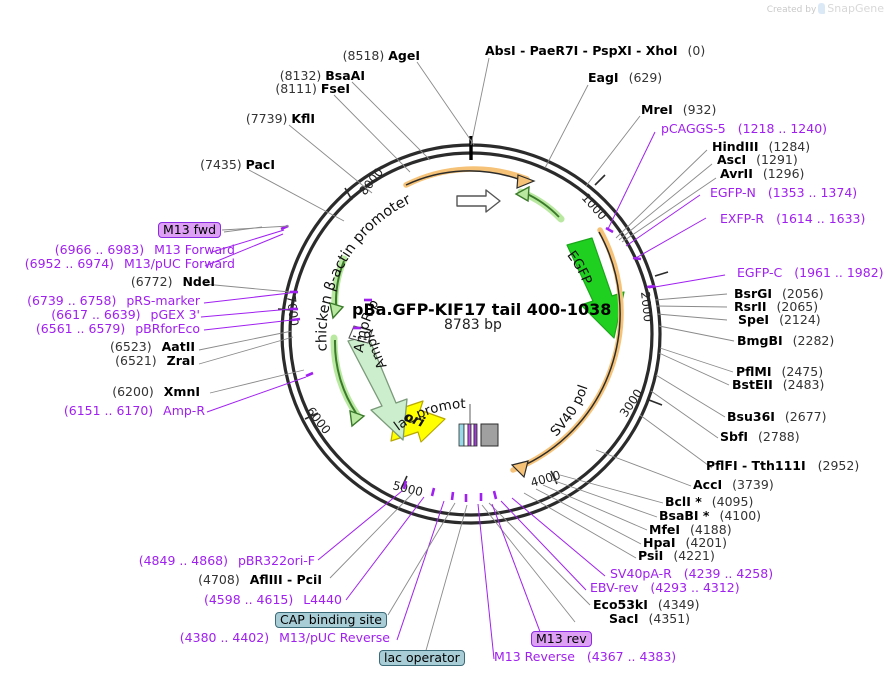 The height and width of the screenshot is (674, 890). I want to click on enzyme-label-mfei: MfeI (4188), so click(690, 529).